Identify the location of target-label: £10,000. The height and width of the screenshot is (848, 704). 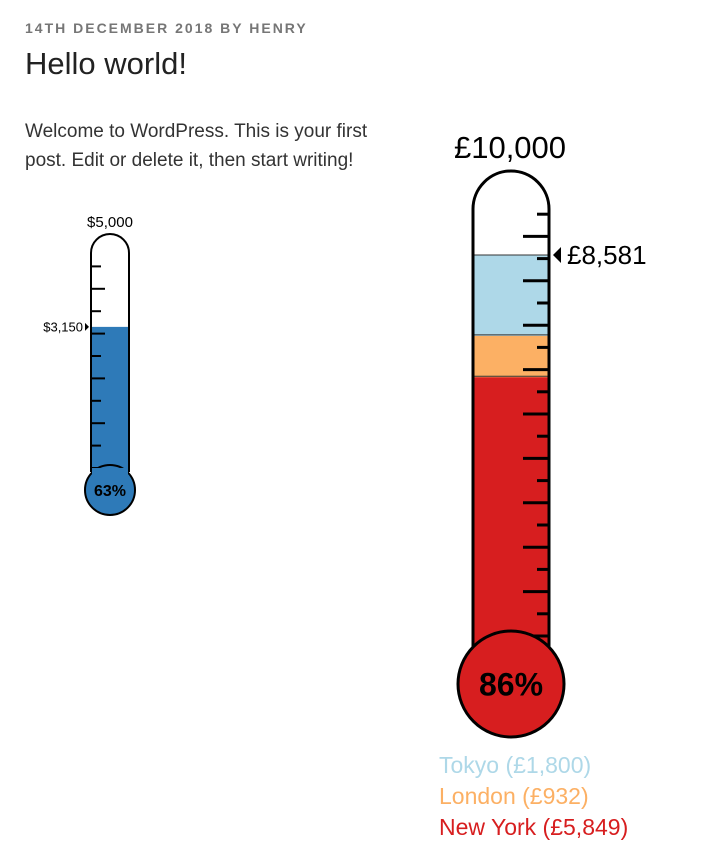
(510, 147).